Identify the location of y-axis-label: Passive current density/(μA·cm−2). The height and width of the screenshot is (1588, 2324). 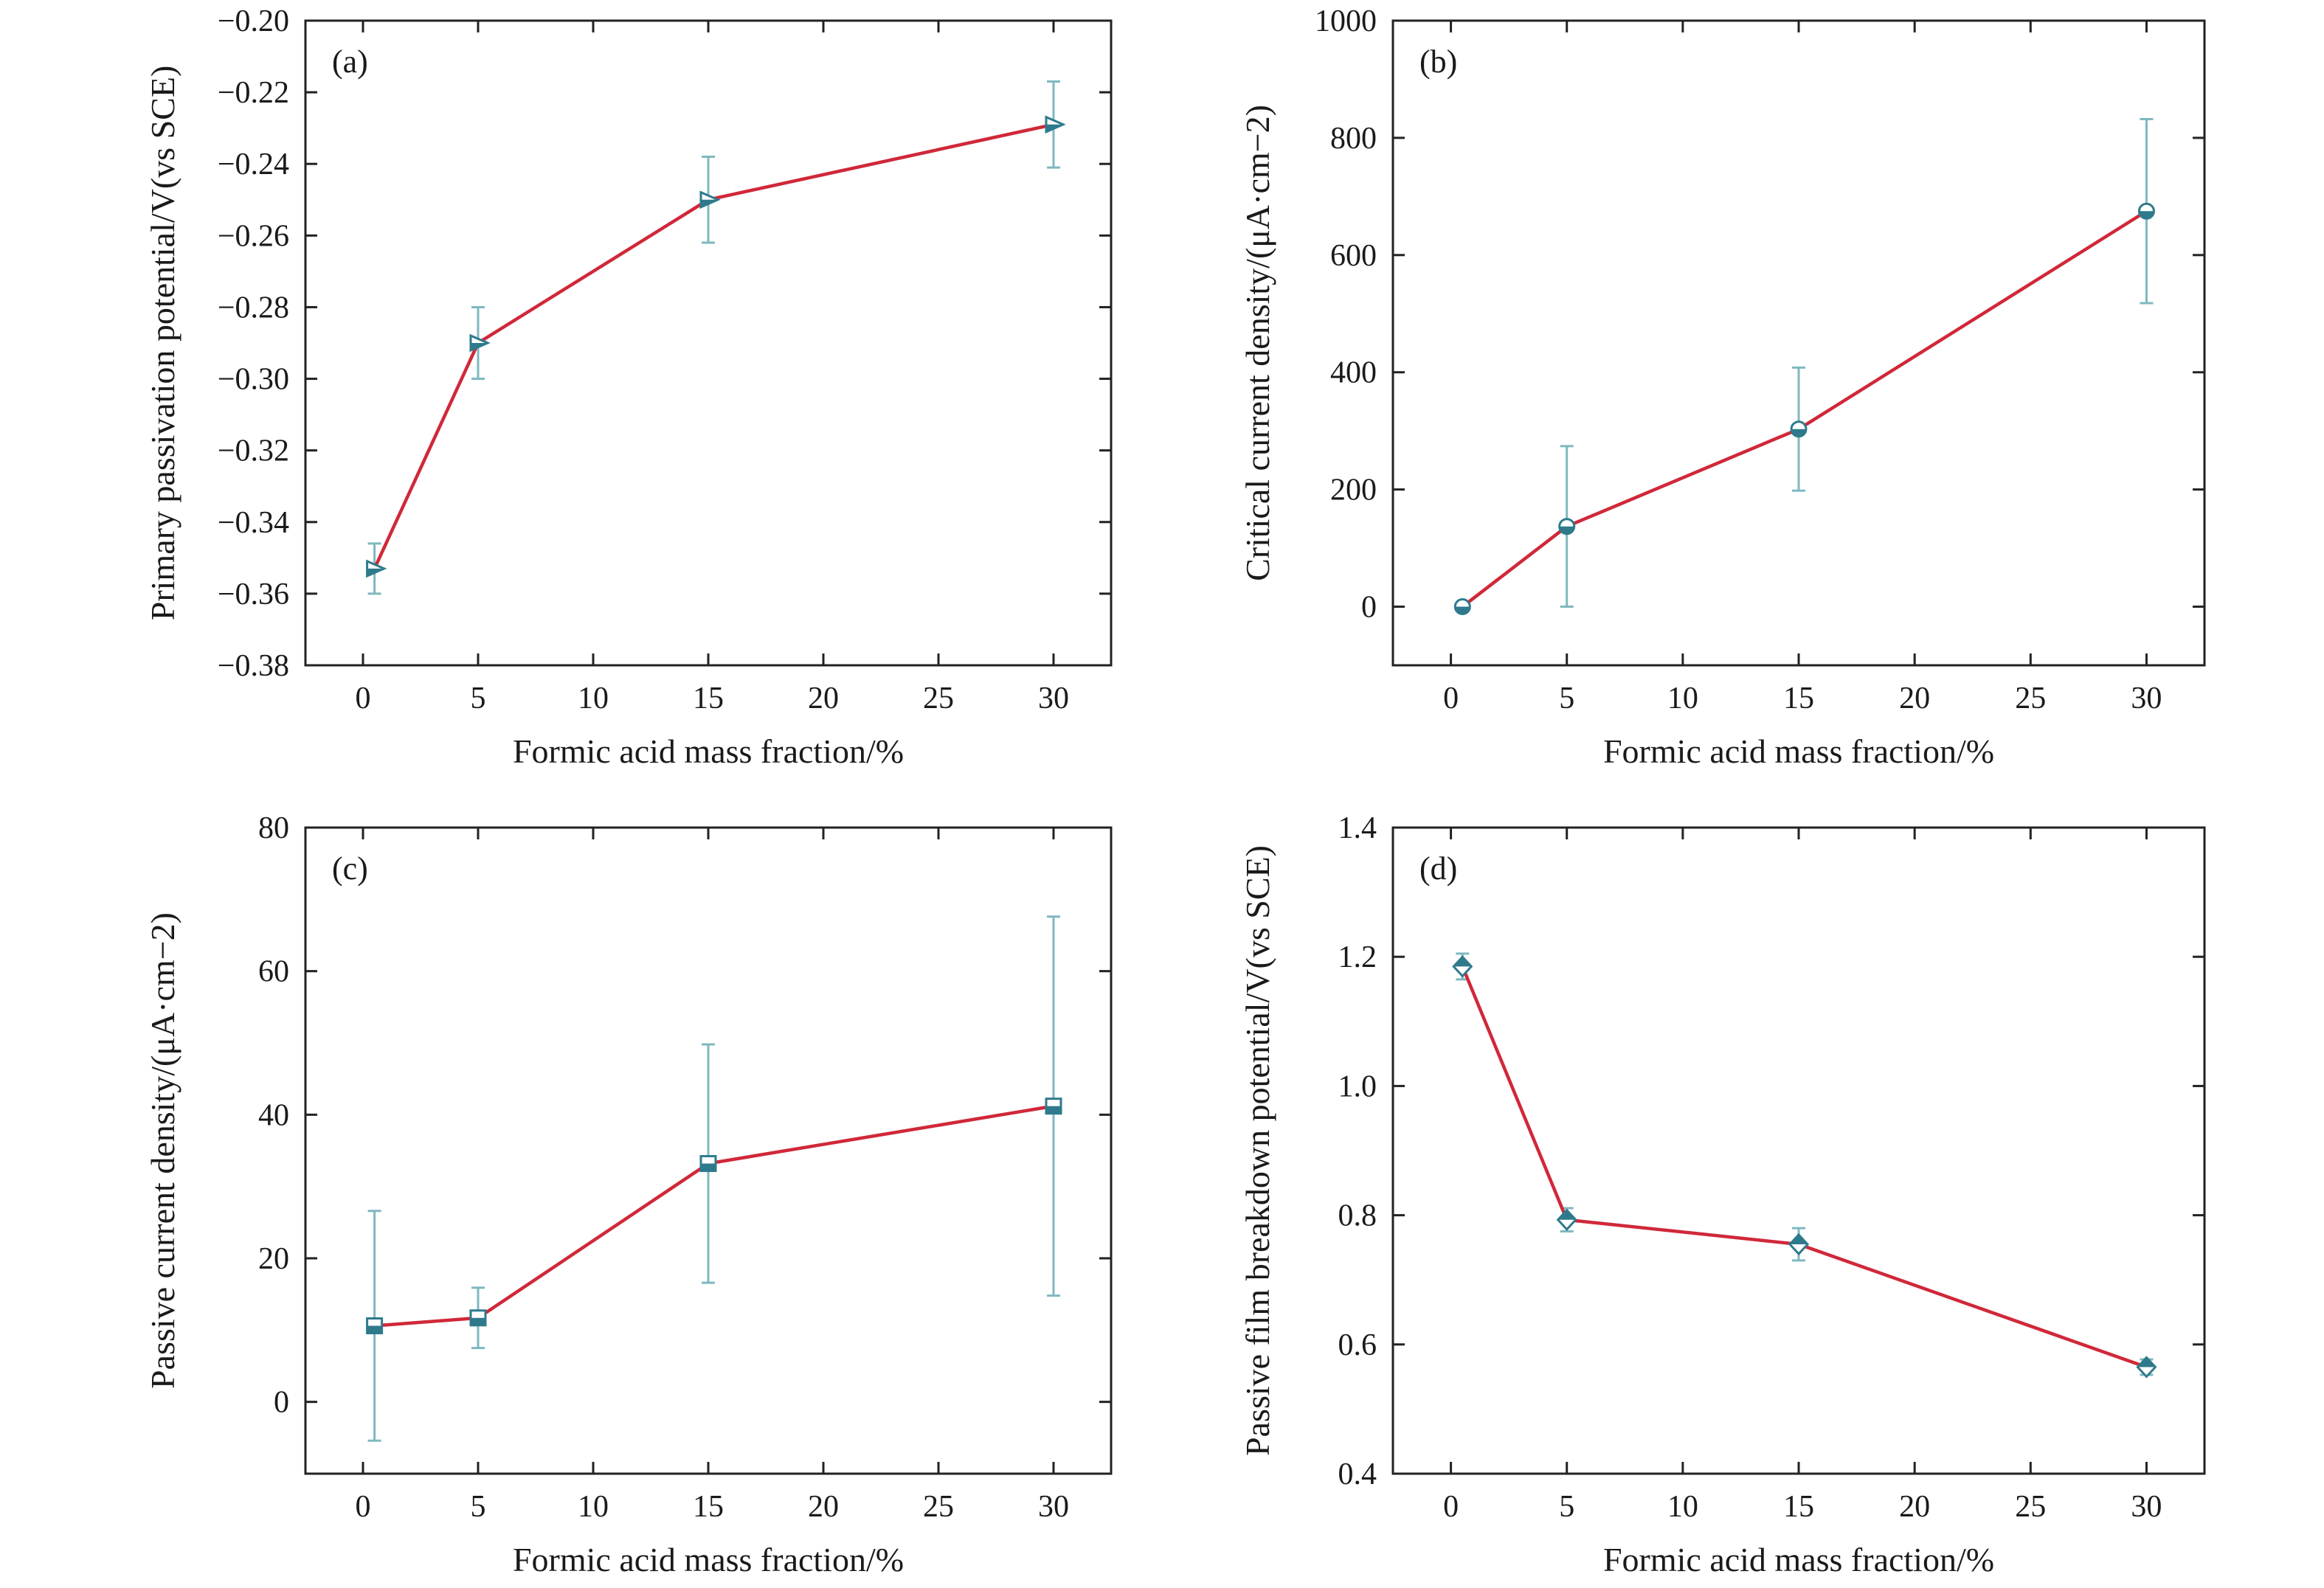
(162, 1150).